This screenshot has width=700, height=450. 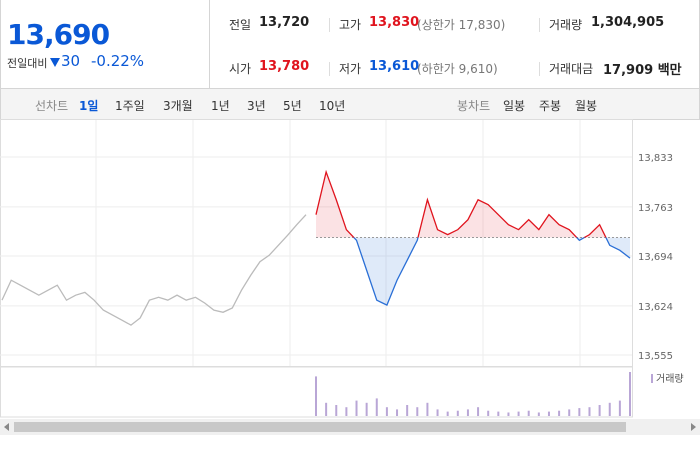 I want to click on candle-tab: 월봉, so click(x=586, y=106).